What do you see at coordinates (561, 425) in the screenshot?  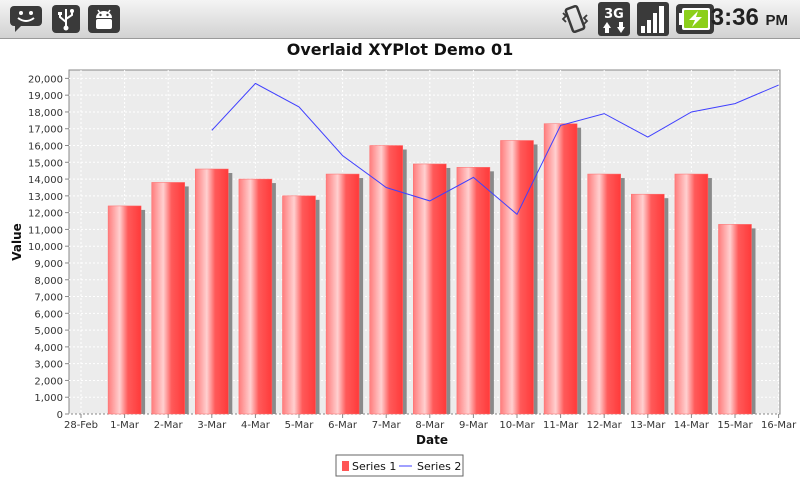 I see `x-tick-label: 11-Mar` at bounding box center [561, 425].